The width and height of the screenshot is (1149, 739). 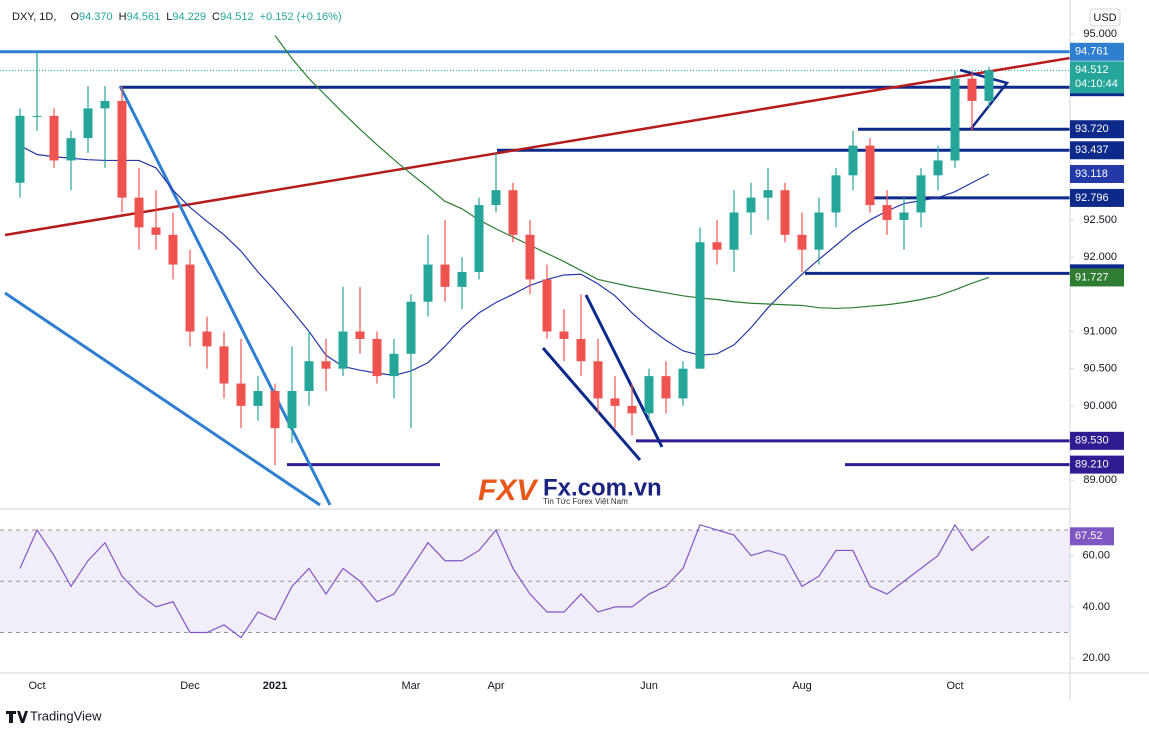 What do you see at coordinates (144, 17) in the screenshot?
I see `ohlc-value: 94.561` at bounding box center [144, 17].